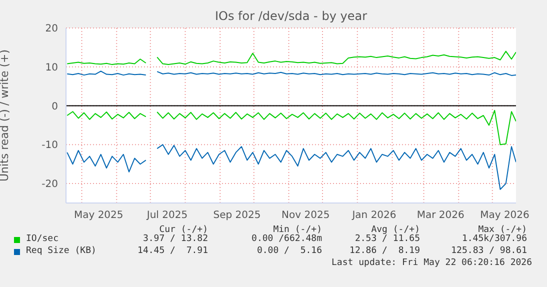  What do you see at coordinates (373, 216) in the screenshot?
I see `x-tick-label: Jan 2026` at bounding box center [373, 216].